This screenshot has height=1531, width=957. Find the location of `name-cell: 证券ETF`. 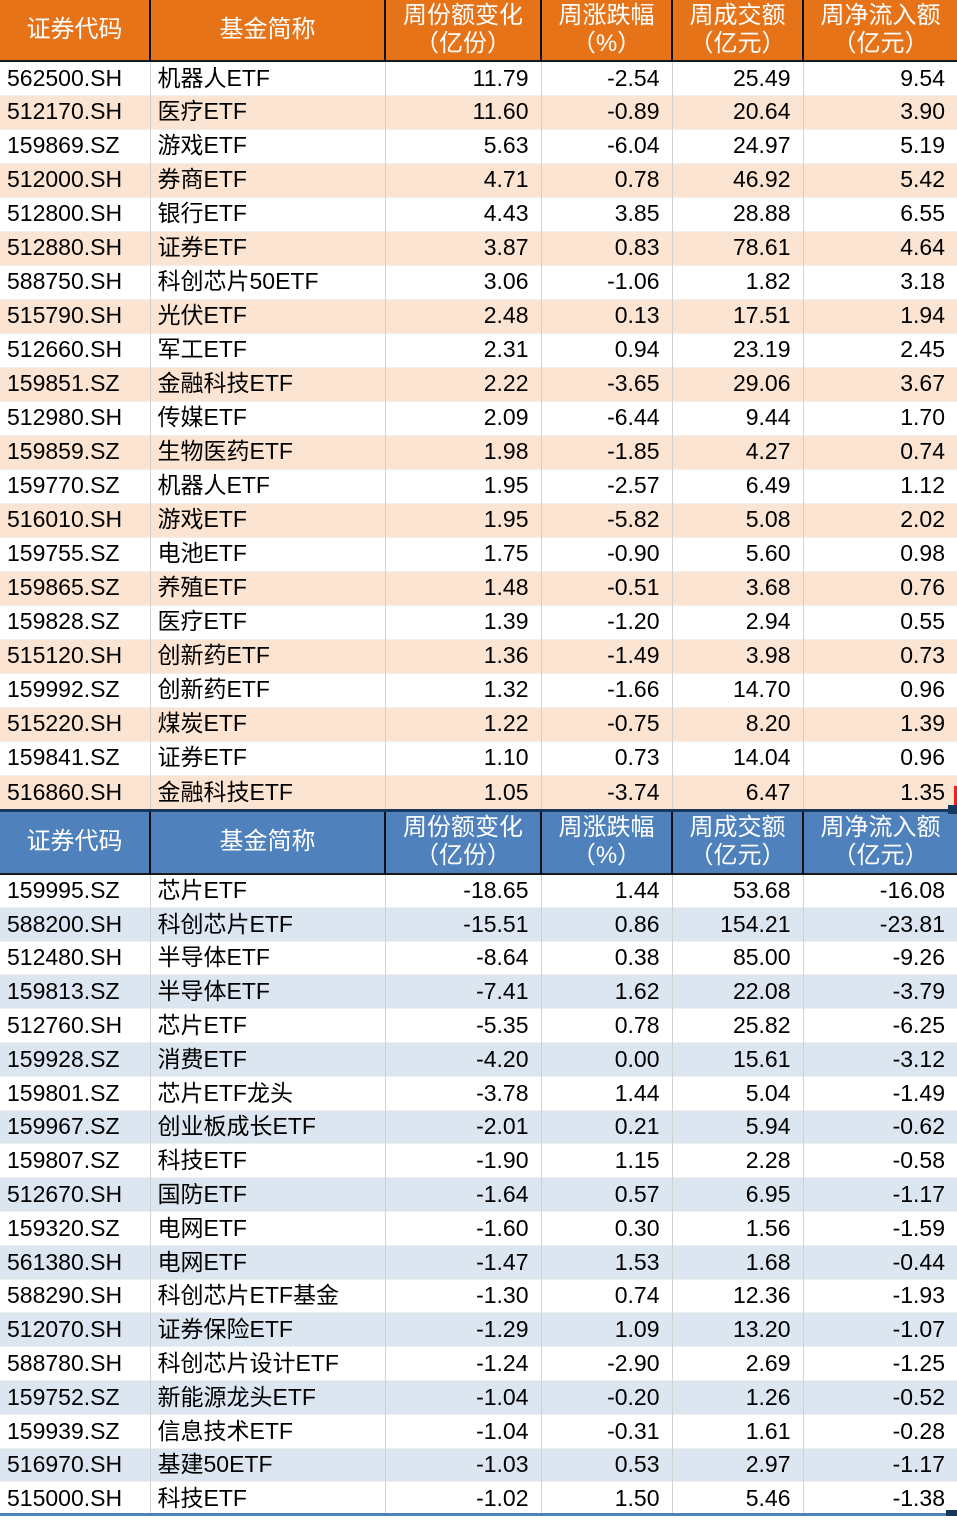

name-cell: 证券ETF is located at coordinates (267, 757).